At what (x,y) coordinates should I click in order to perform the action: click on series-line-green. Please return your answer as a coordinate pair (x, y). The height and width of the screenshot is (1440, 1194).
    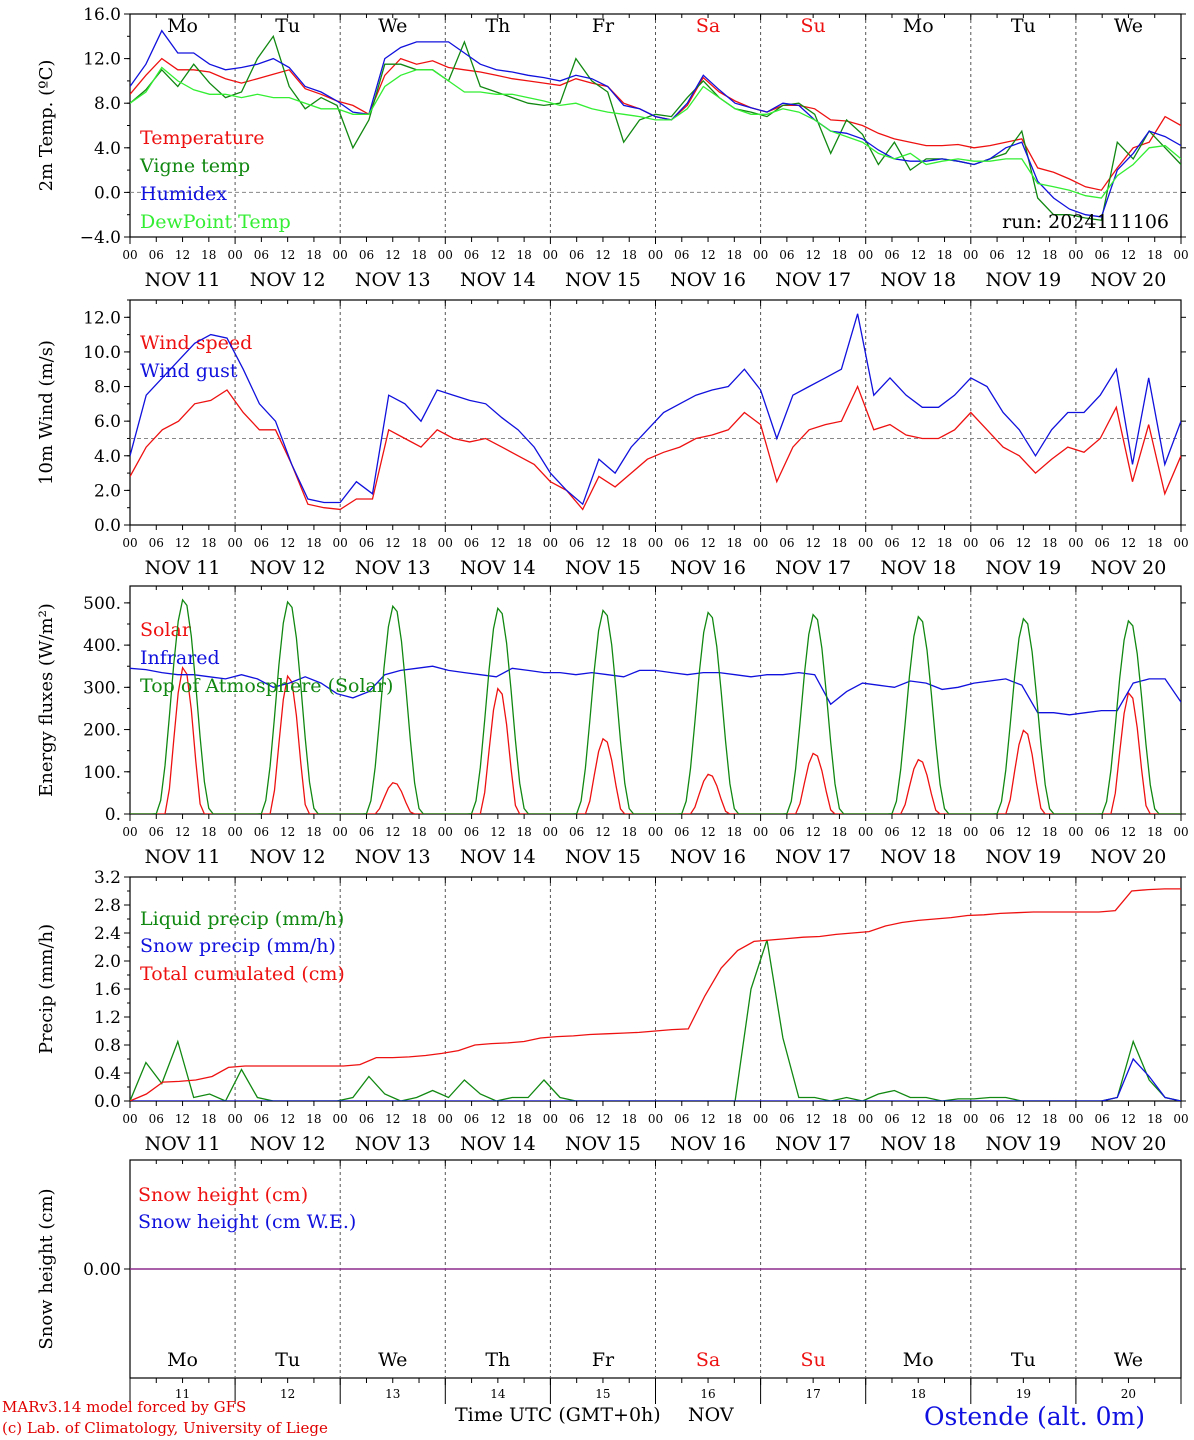
    Looking at the image, I should click on (655, 128).